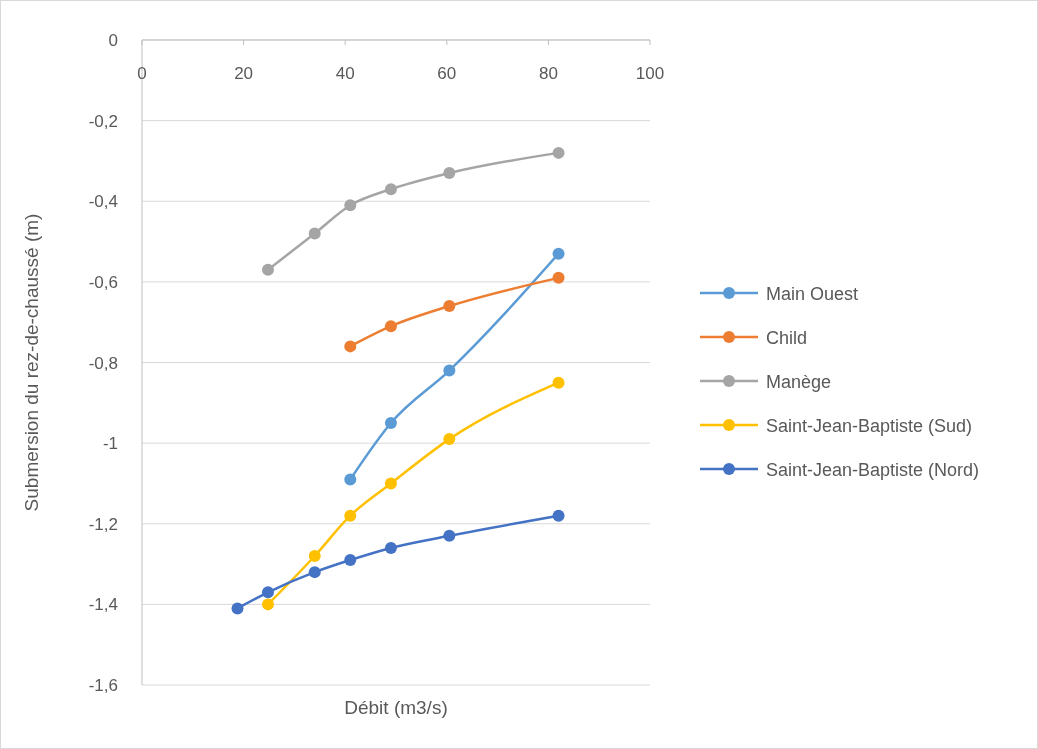 This screenshot has height=749, width=1038. Describe the element at coordinates (103, 363) in the screenshot. I see `y-tick-label: -0,8` at that location.